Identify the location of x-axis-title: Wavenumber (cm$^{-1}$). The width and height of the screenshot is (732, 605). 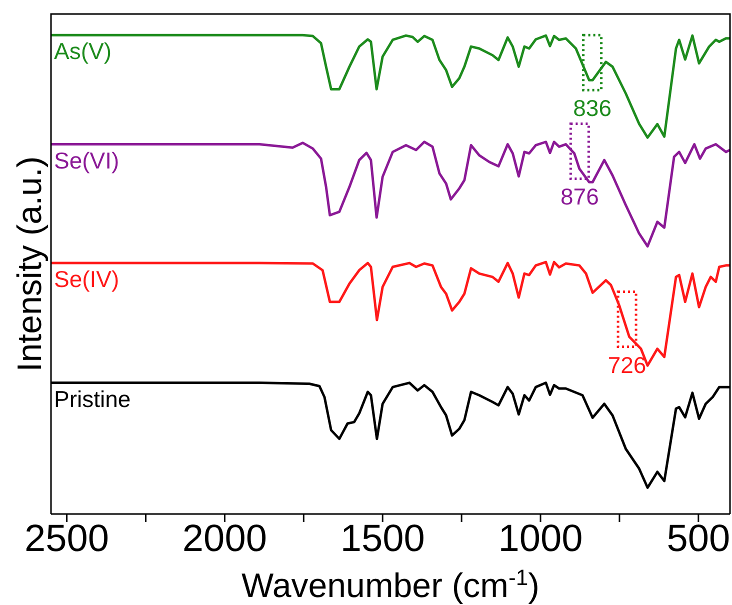
(390, 584).